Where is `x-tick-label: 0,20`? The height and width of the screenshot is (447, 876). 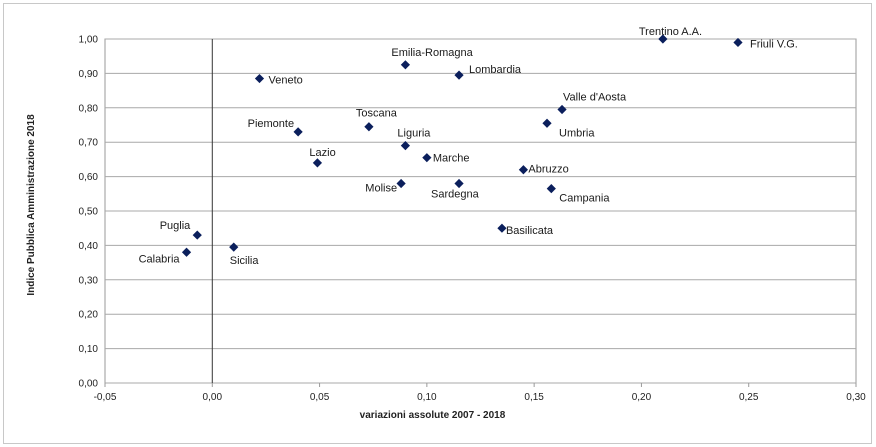 x-tick-label: 0,20 is located at coordinates (642, 397).